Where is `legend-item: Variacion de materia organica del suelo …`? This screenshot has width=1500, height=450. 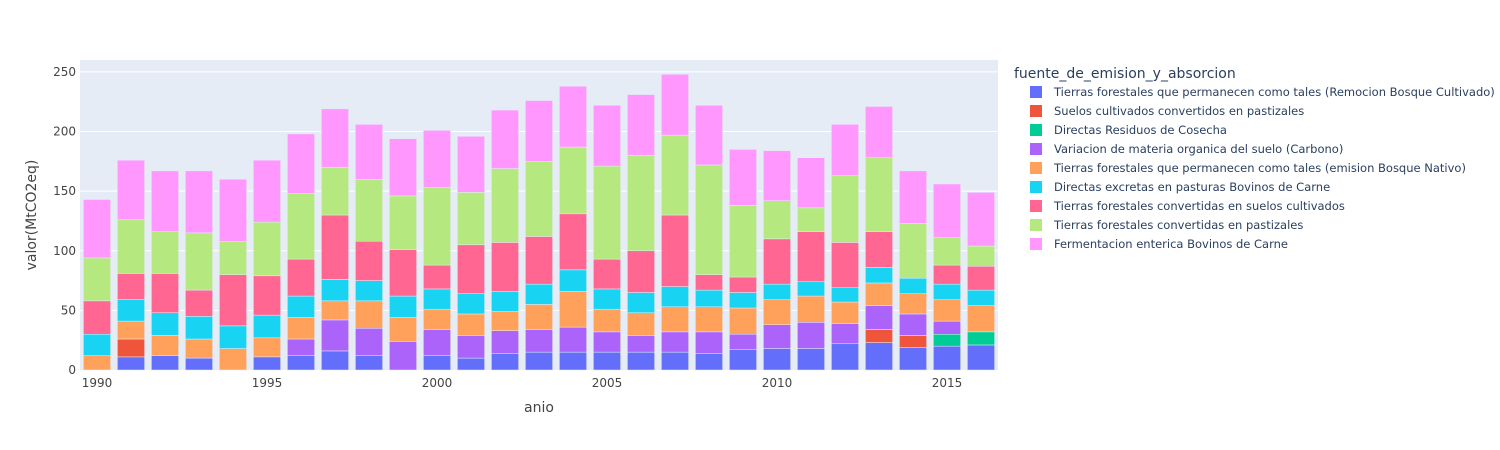
legend-item: Variacion de materia organica del suelo … is located at coordinates (1186, 149).